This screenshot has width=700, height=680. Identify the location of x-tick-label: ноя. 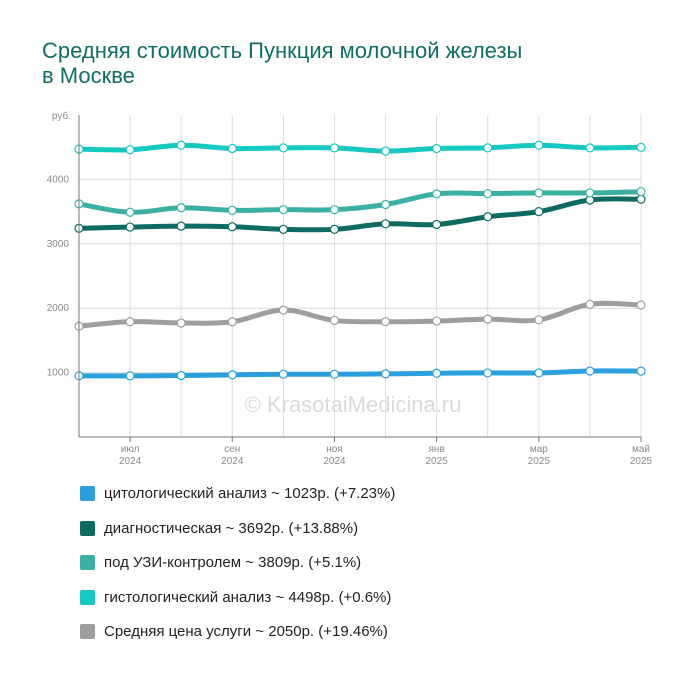
(334, 449).